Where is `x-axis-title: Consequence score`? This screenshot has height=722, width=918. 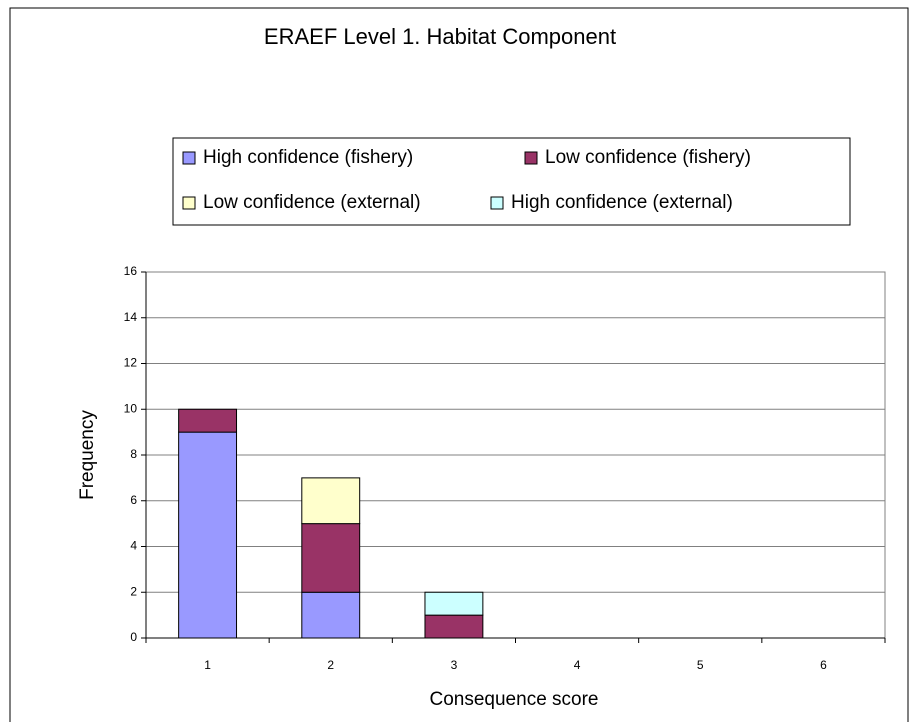 x-axis-title: Consequence score is located at coordinates (514, 699).